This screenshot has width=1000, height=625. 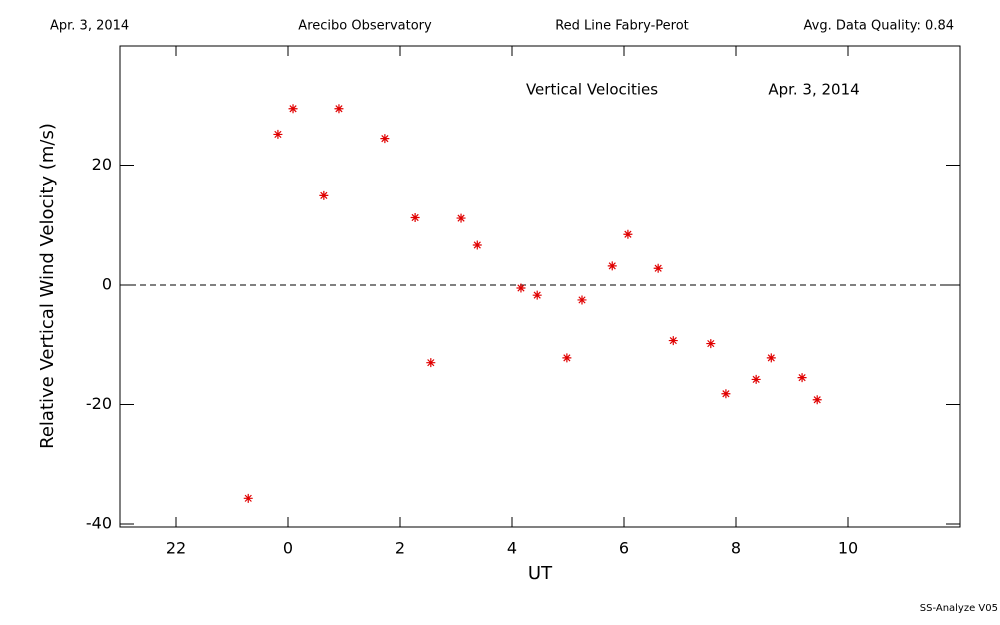 I want to click on header-instrument: Red Line Fabry-Perot, so click(x=622, y=26).